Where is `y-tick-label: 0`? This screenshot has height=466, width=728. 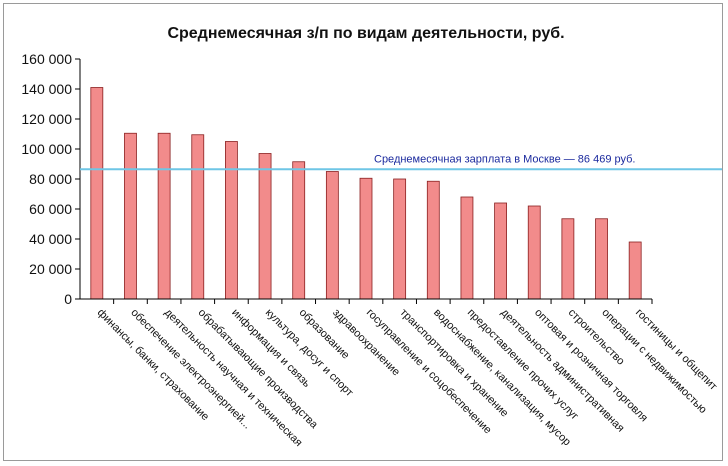 y-tick-label: 0 is located at coordinates (68, 299).